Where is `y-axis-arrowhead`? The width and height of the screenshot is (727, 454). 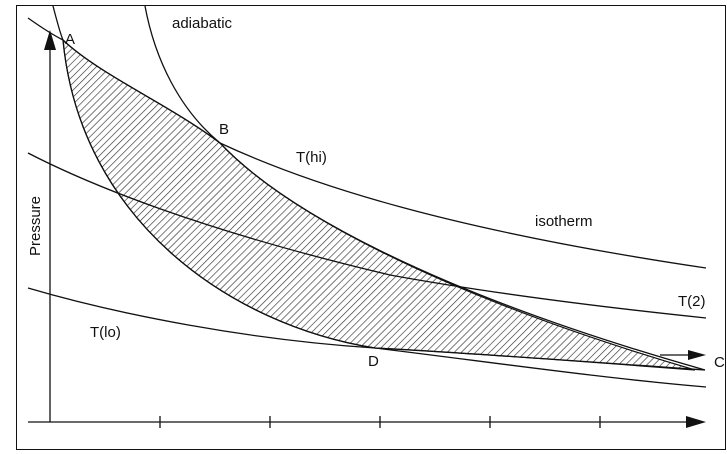
y-axis-arrowhead is located at coordinates (50, 40).